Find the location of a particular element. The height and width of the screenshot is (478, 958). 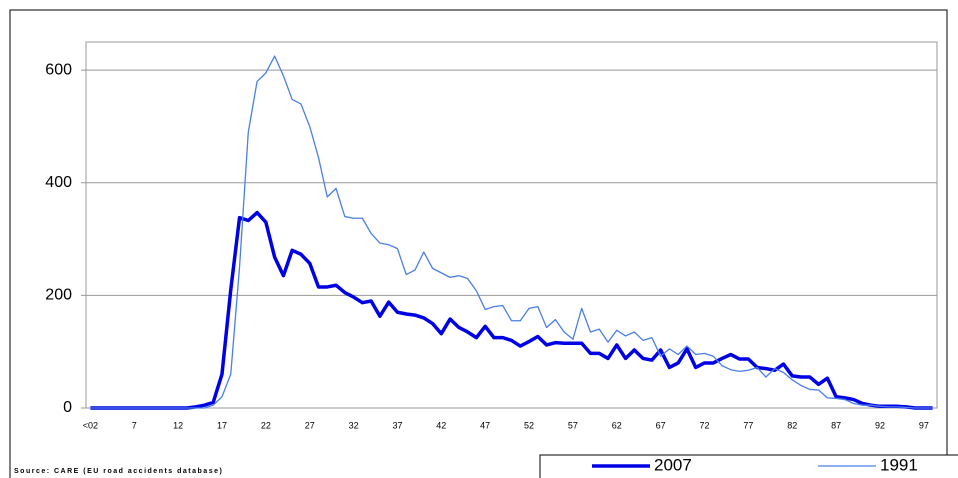

x-tick-label: 92 is located at coordinates (880, 425).